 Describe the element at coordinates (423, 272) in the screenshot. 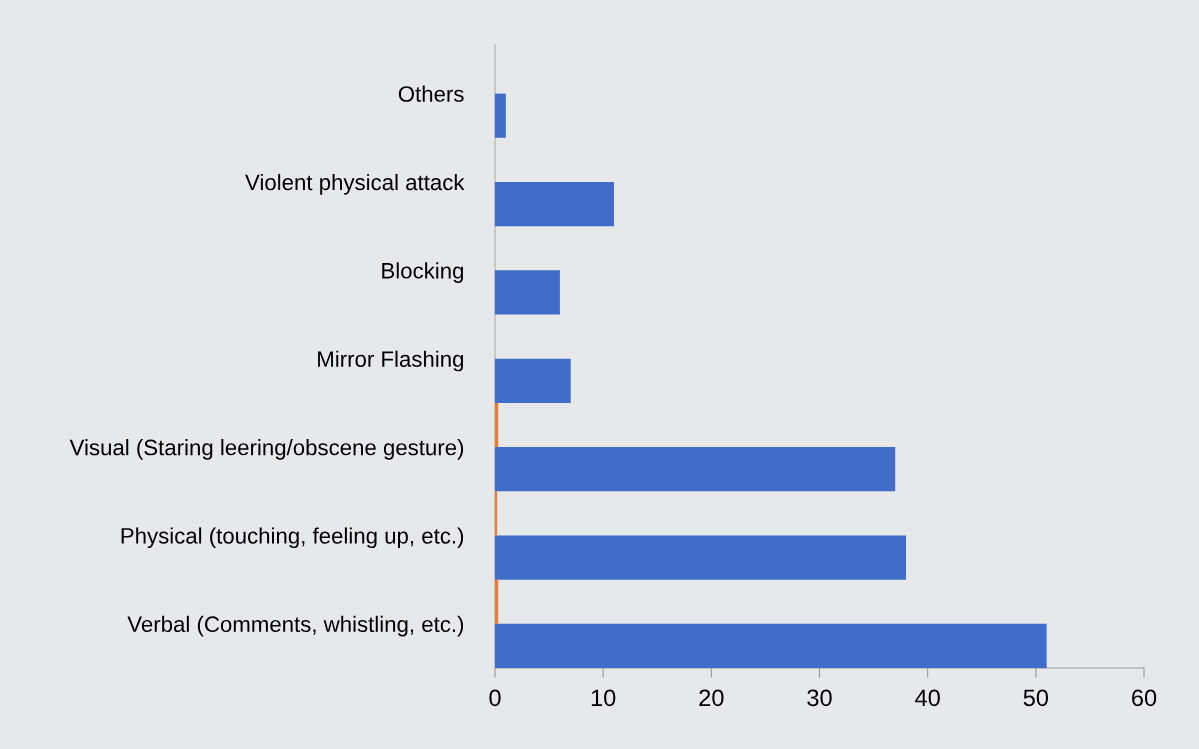

I see `y-tick-label: Blocking` at that location.